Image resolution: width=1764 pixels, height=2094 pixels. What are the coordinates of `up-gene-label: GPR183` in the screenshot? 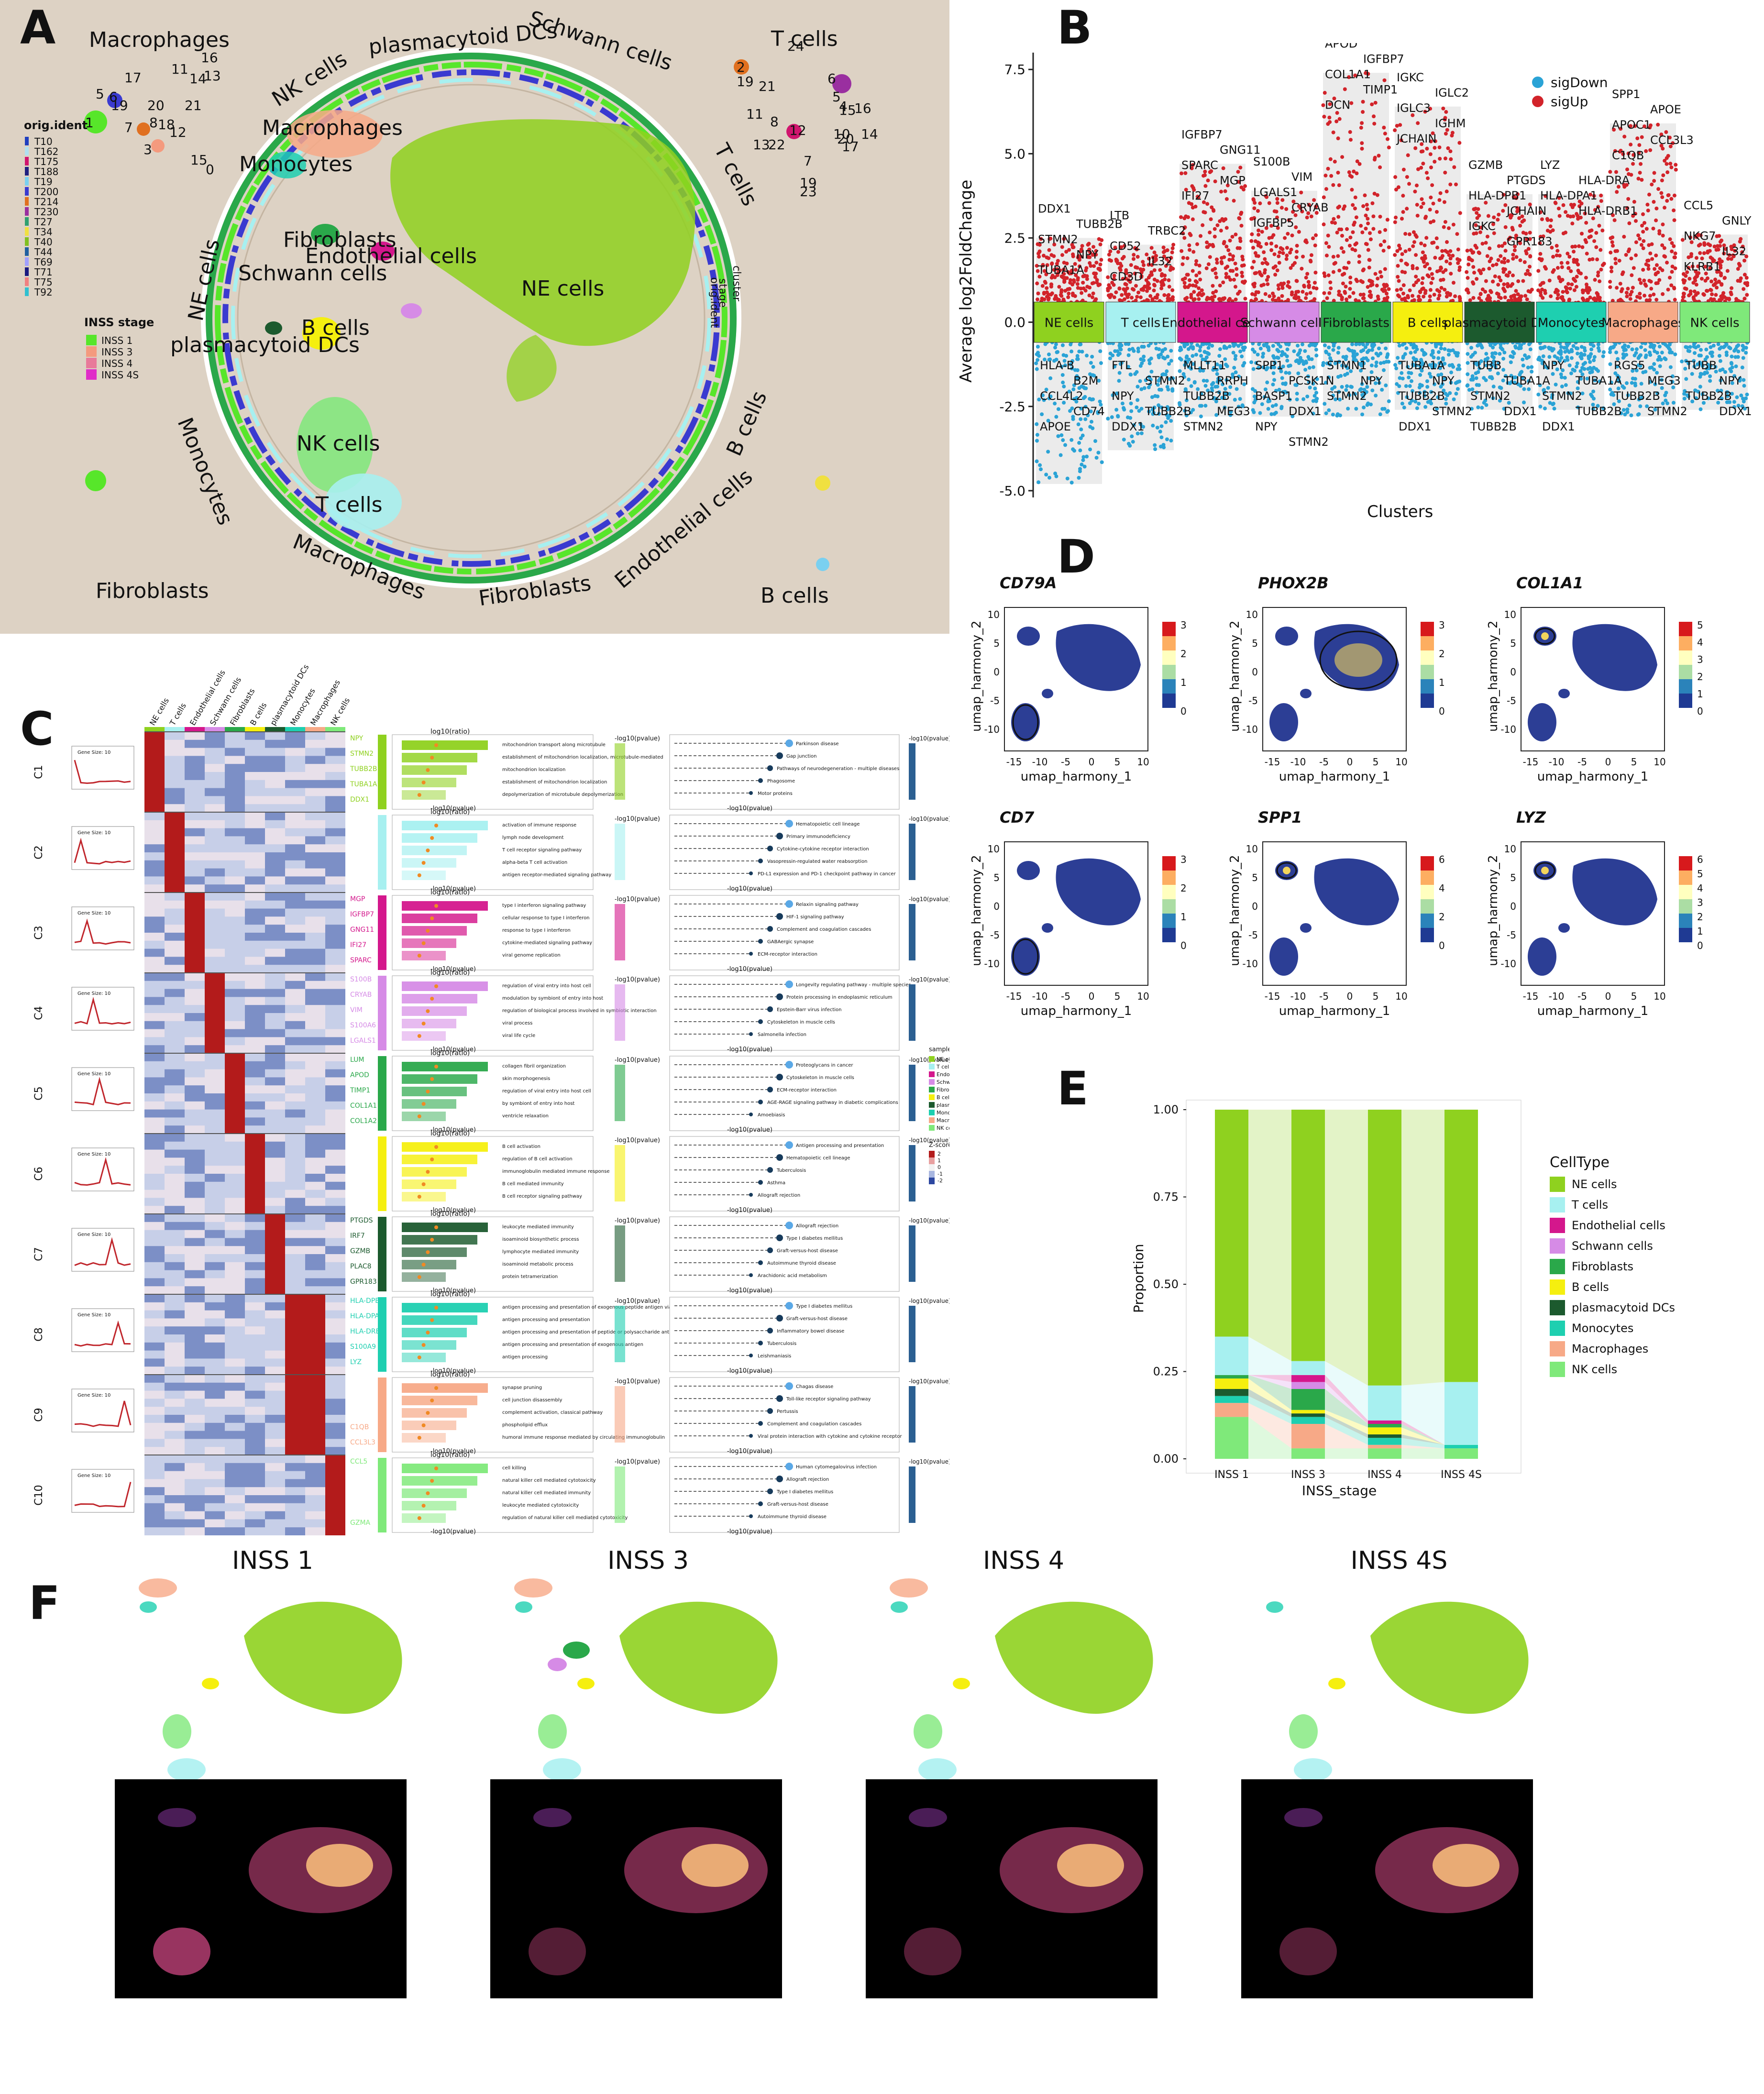 It's located at (1530, 241).